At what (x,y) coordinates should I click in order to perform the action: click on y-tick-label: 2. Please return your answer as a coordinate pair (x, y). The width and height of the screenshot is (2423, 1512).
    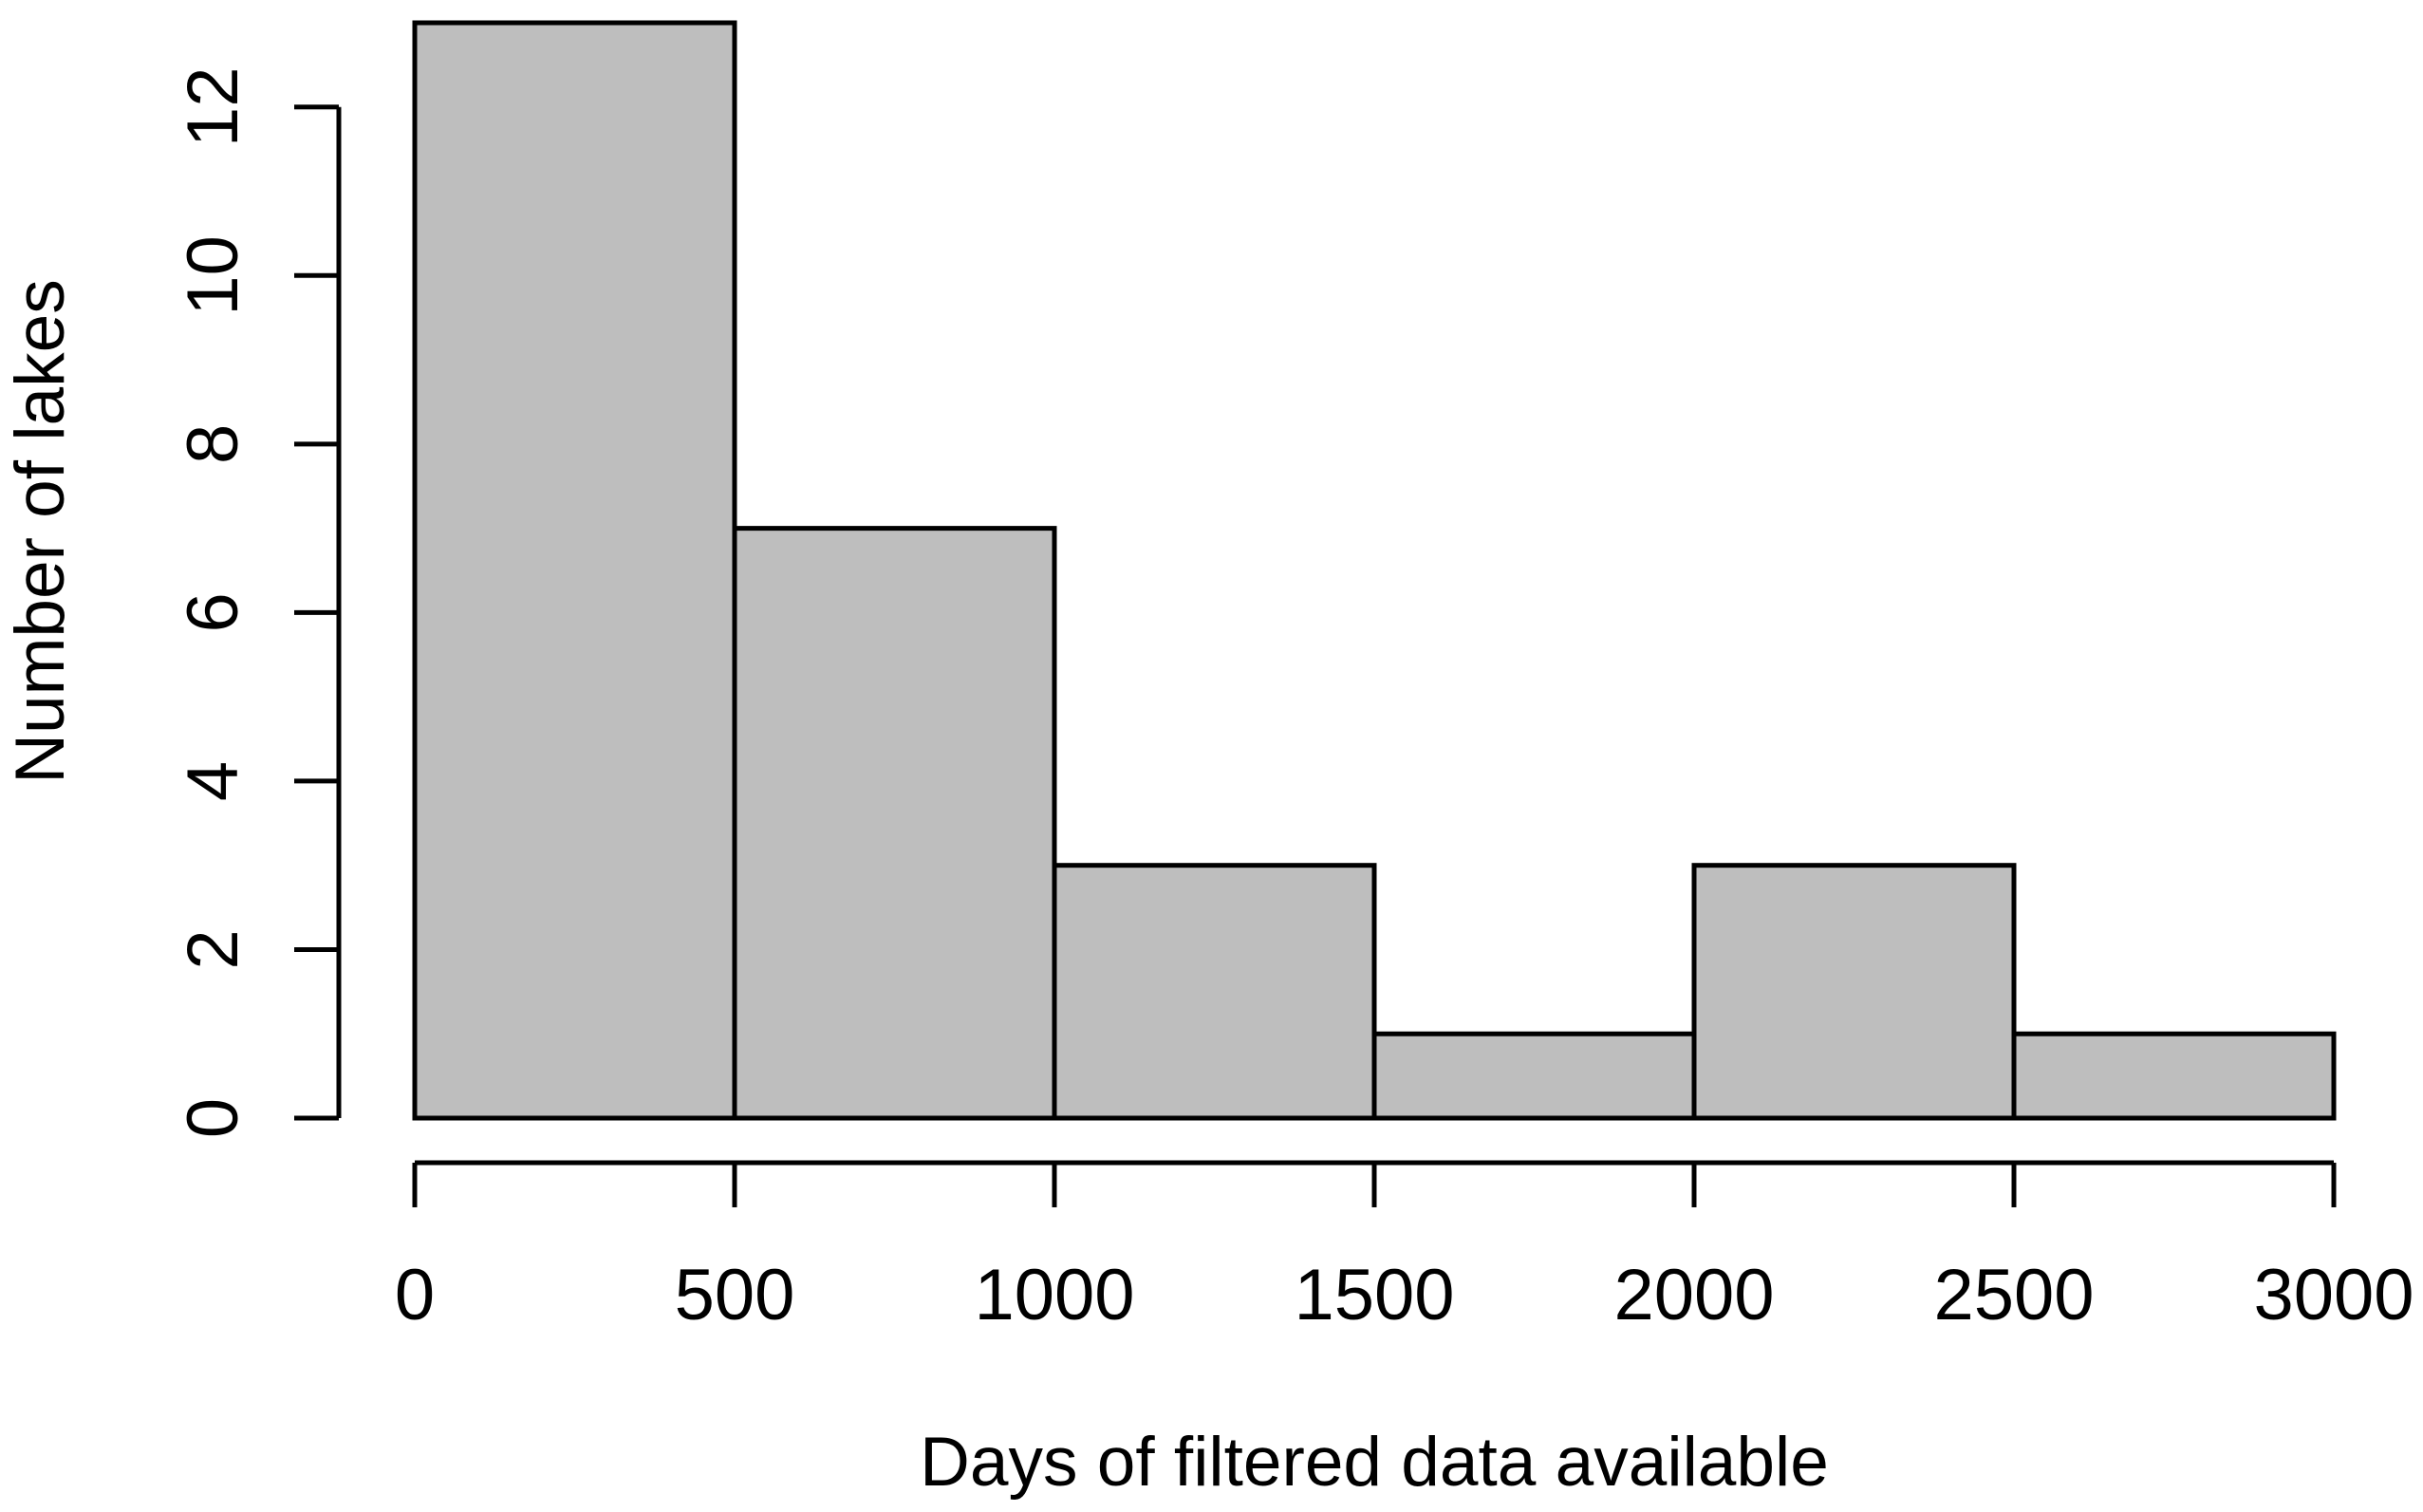
    Looking at the image, I should click on (213, 949).